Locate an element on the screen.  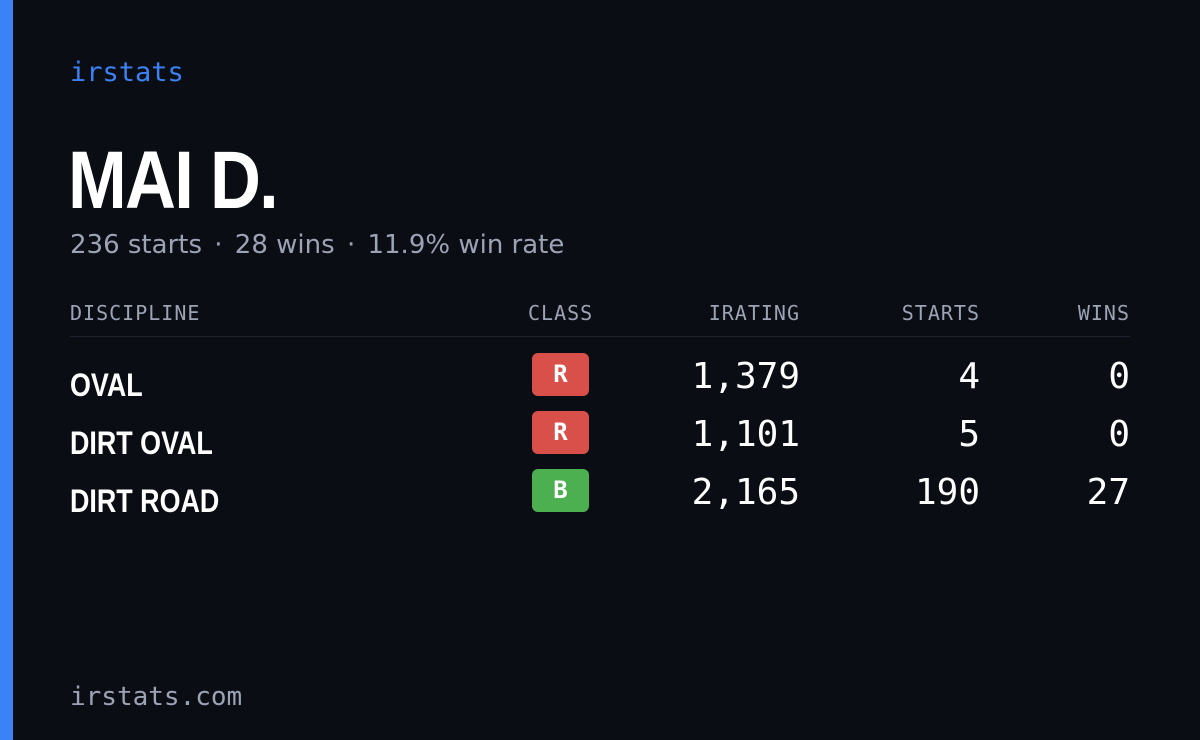
table-row: DIRT ROAD B 2,165 190 27 is located at coordinates (600, 498).